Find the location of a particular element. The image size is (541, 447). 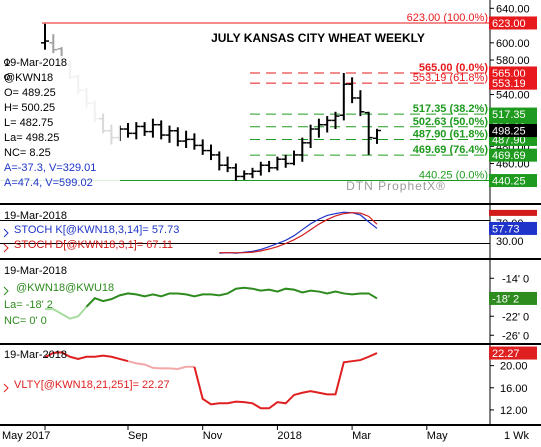

fib-axis-badge: 440.25 is located at coordinates (509, 182).